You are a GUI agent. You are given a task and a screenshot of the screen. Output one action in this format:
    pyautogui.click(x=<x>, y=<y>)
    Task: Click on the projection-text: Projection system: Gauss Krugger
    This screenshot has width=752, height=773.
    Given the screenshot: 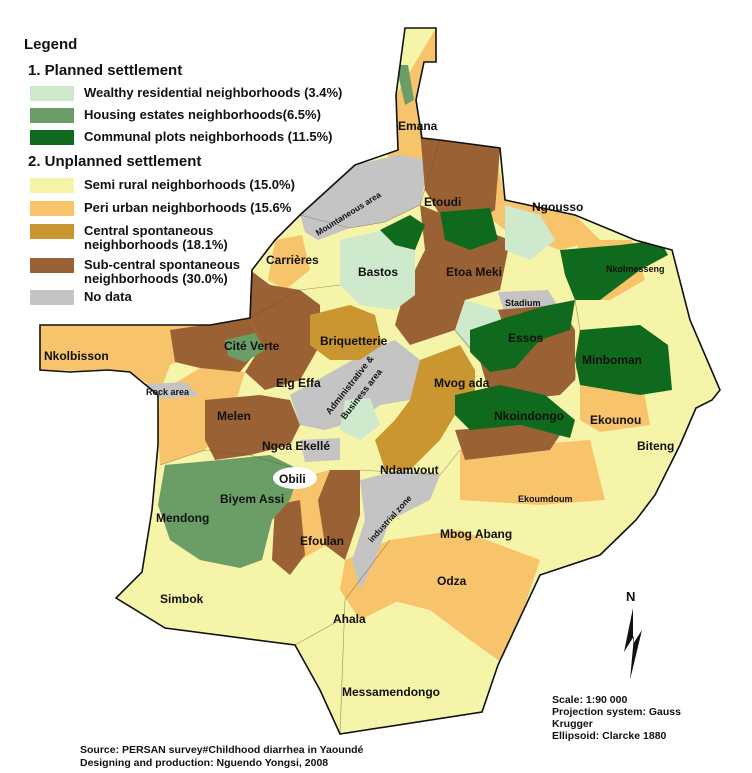 What is the action you would take?
    pyautogui.click(x=632, y=718)
    